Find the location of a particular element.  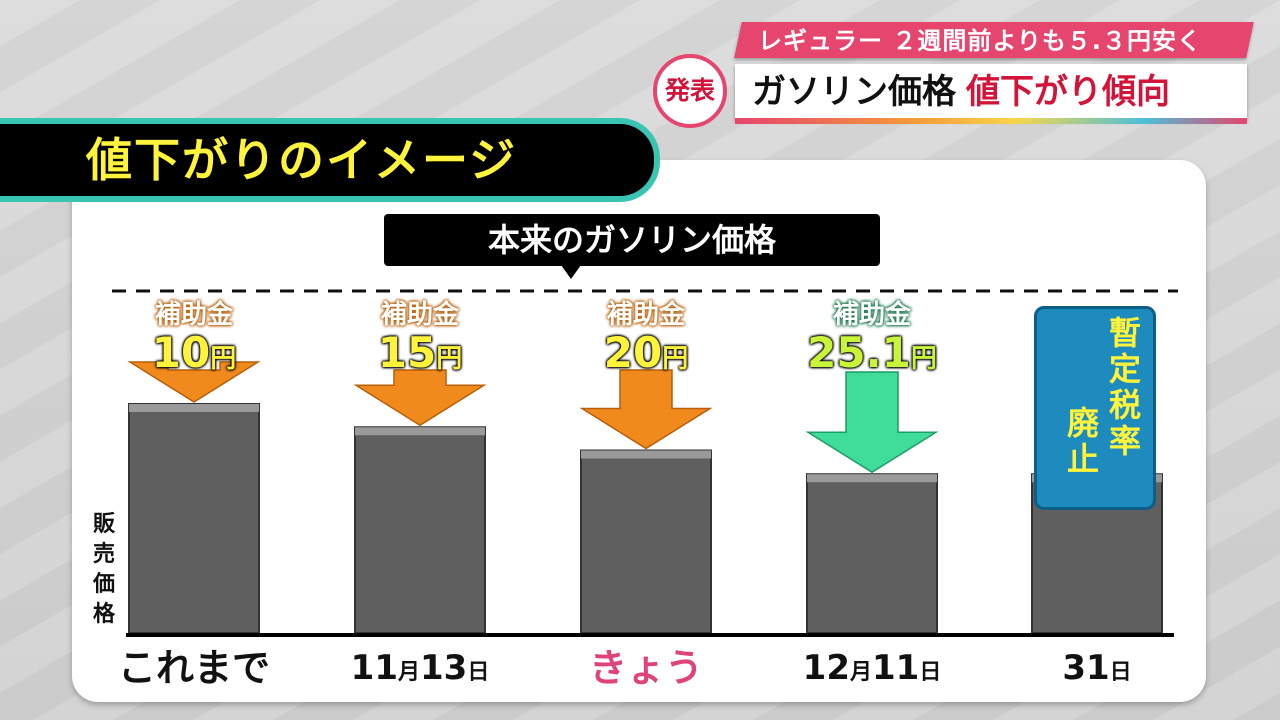

x-label-3-part-1: 月 is located at coordinates (860, 672).